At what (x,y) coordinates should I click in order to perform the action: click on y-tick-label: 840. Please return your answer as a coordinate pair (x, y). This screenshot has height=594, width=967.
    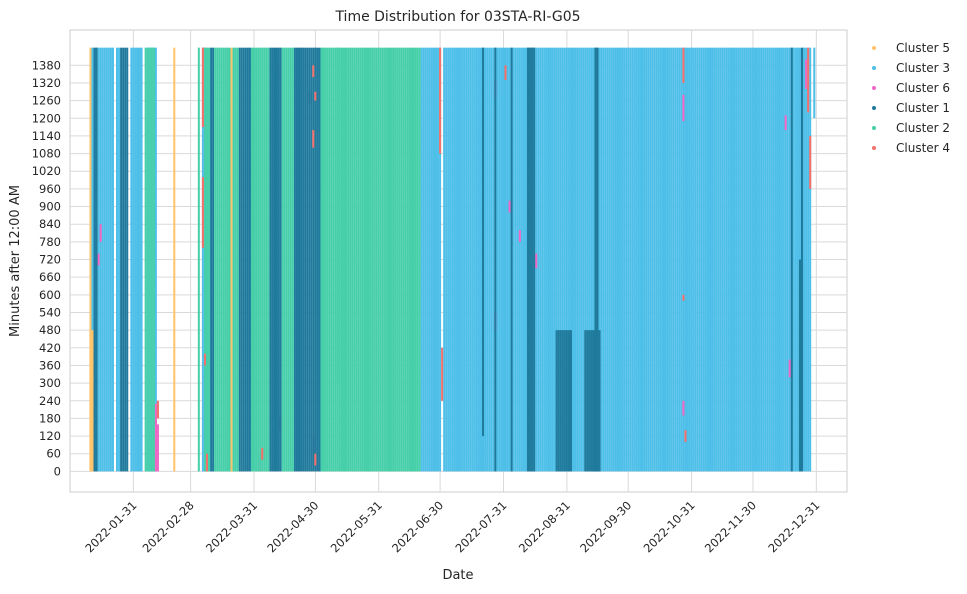
    Looking at the image, I should click on (50, 224).